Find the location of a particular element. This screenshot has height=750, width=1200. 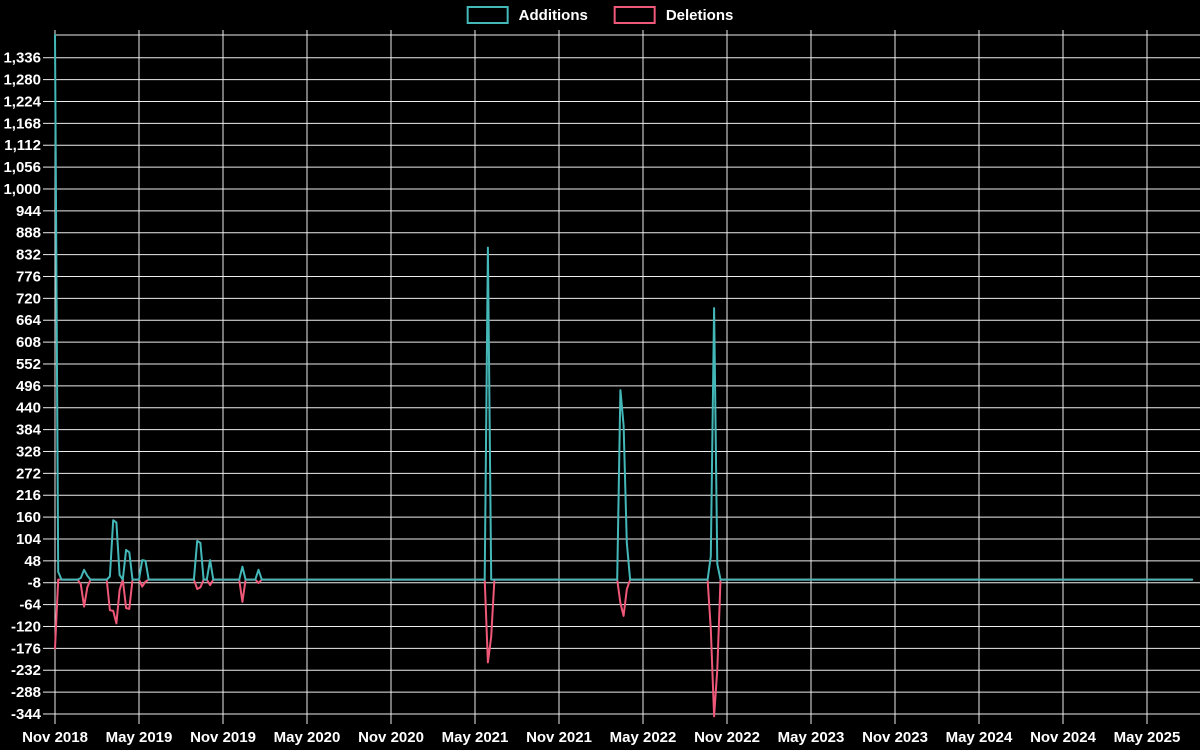

x-tick-label: May 2019 is located at coordinates (139, 737).